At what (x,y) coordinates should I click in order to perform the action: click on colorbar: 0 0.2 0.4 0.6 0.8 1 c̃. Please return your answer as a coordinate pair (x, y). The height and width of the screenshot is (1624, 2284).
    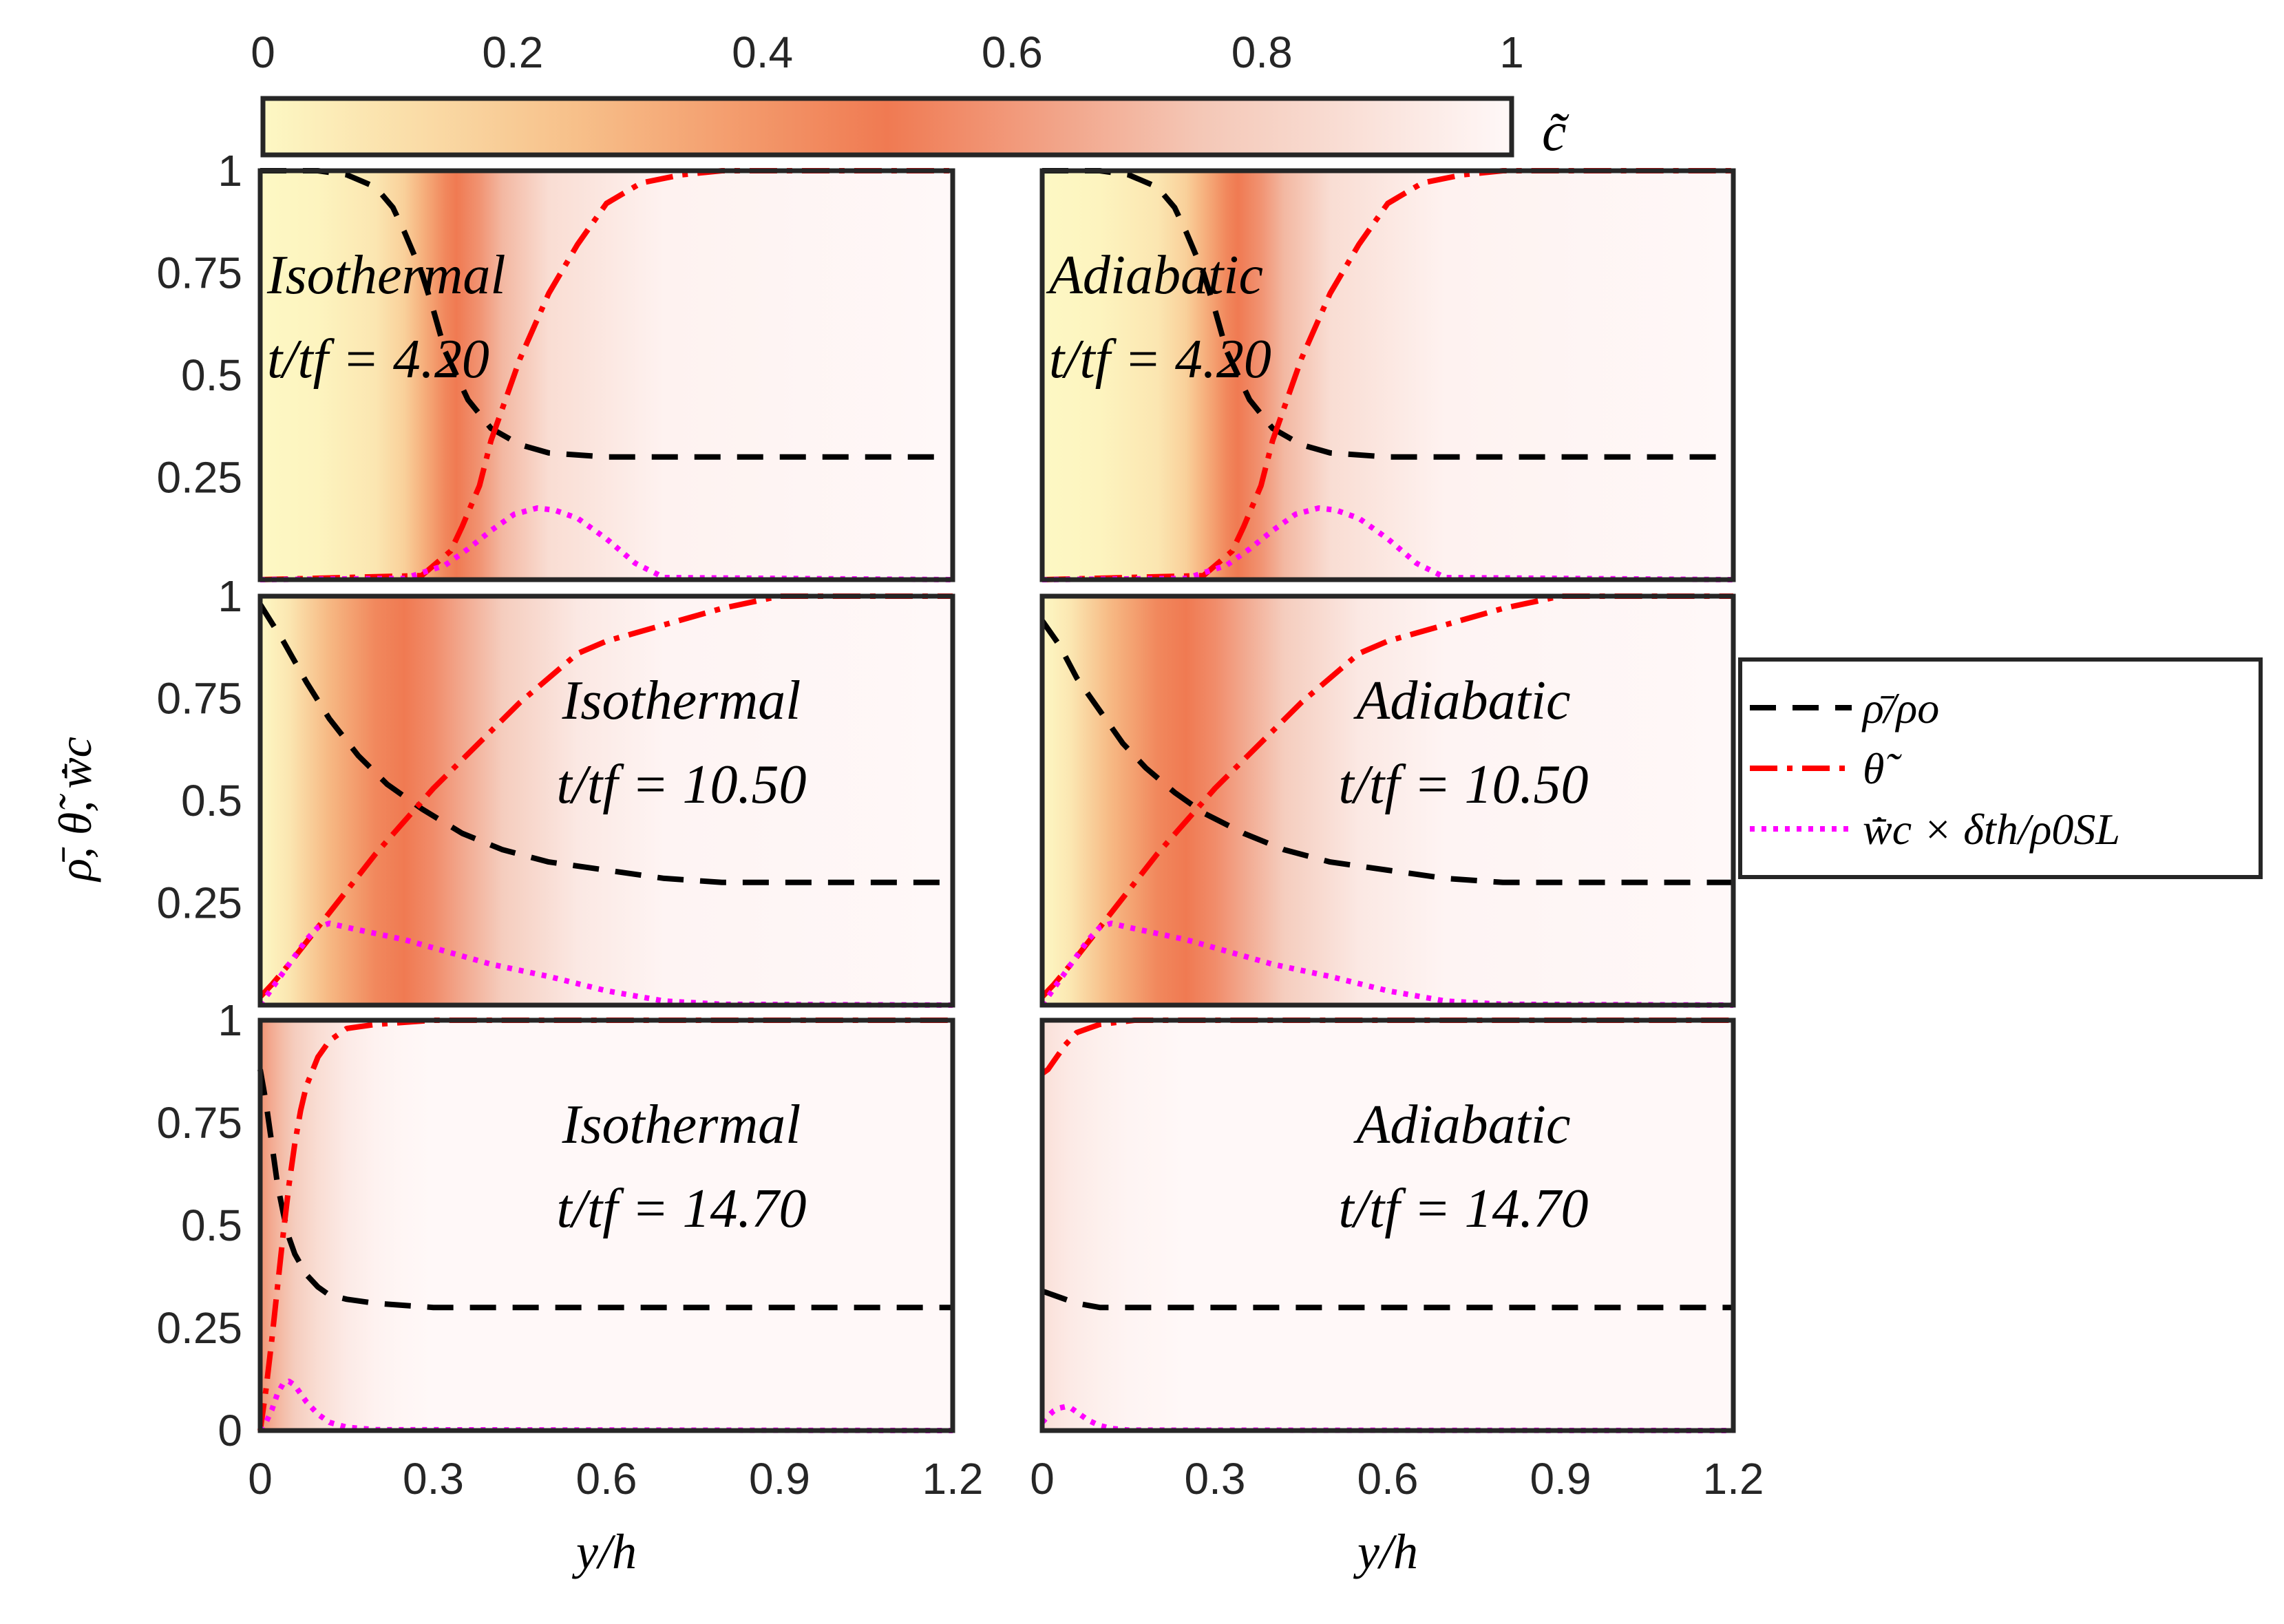
    Looking at the image, I should click on (910, 95).